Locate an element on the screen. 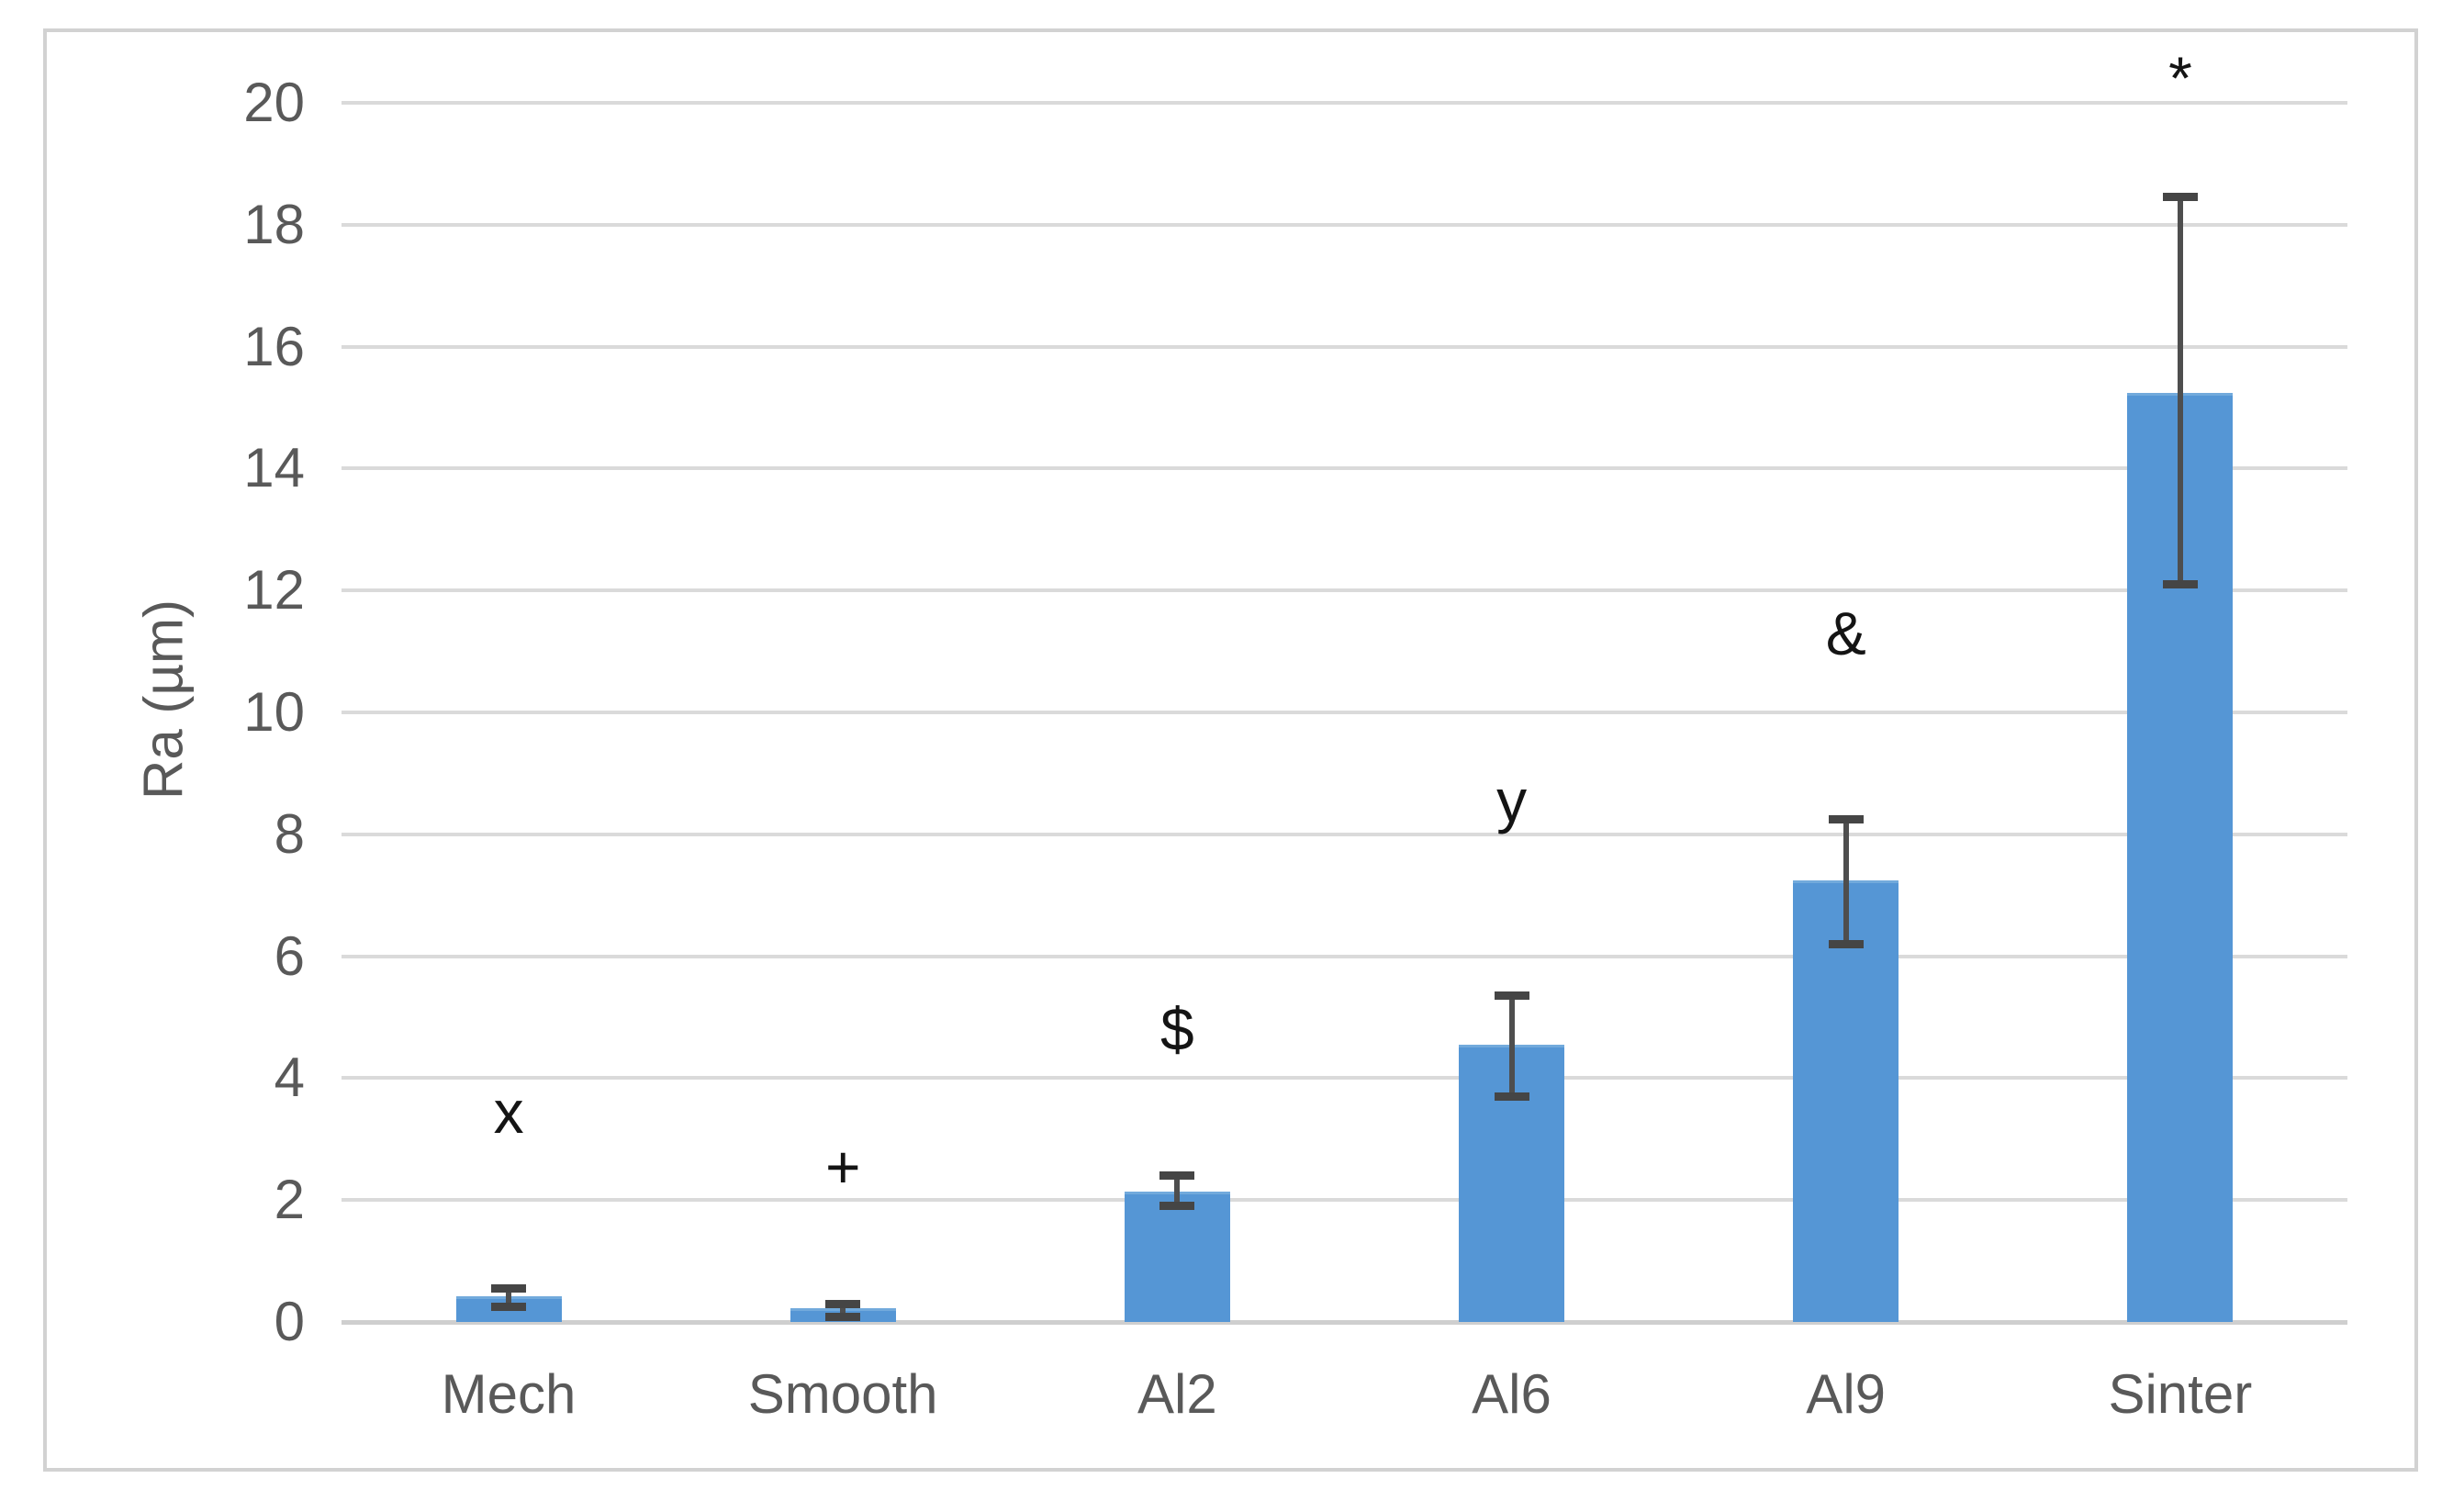 This screenshot has width=2453, height=1512. gridline-y6 is located at coordinates (1344, 956).